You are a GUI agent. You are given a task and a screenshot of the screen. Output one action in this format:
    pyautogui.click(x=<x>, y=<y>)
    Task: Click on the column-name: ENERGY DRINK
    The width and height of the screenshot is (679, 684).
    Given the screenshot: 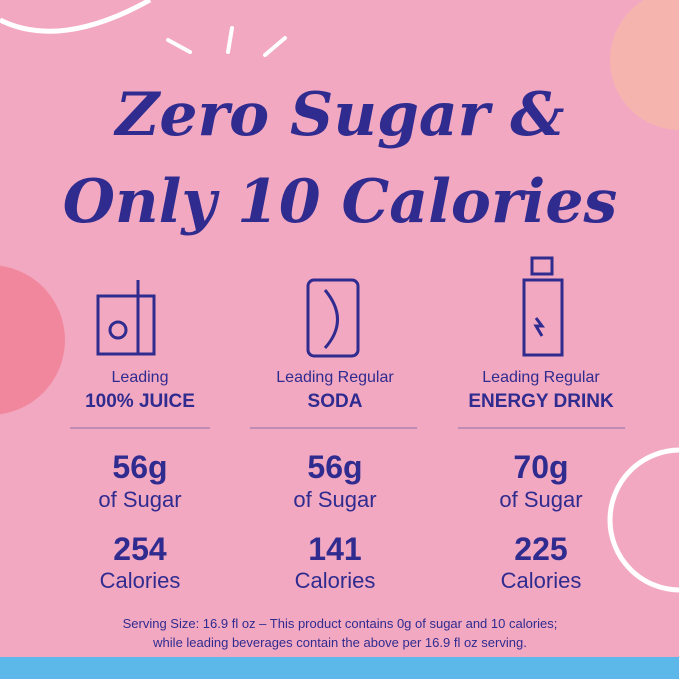 What is the action you would take?
    pyautogui.click(x=541, y=401)
    